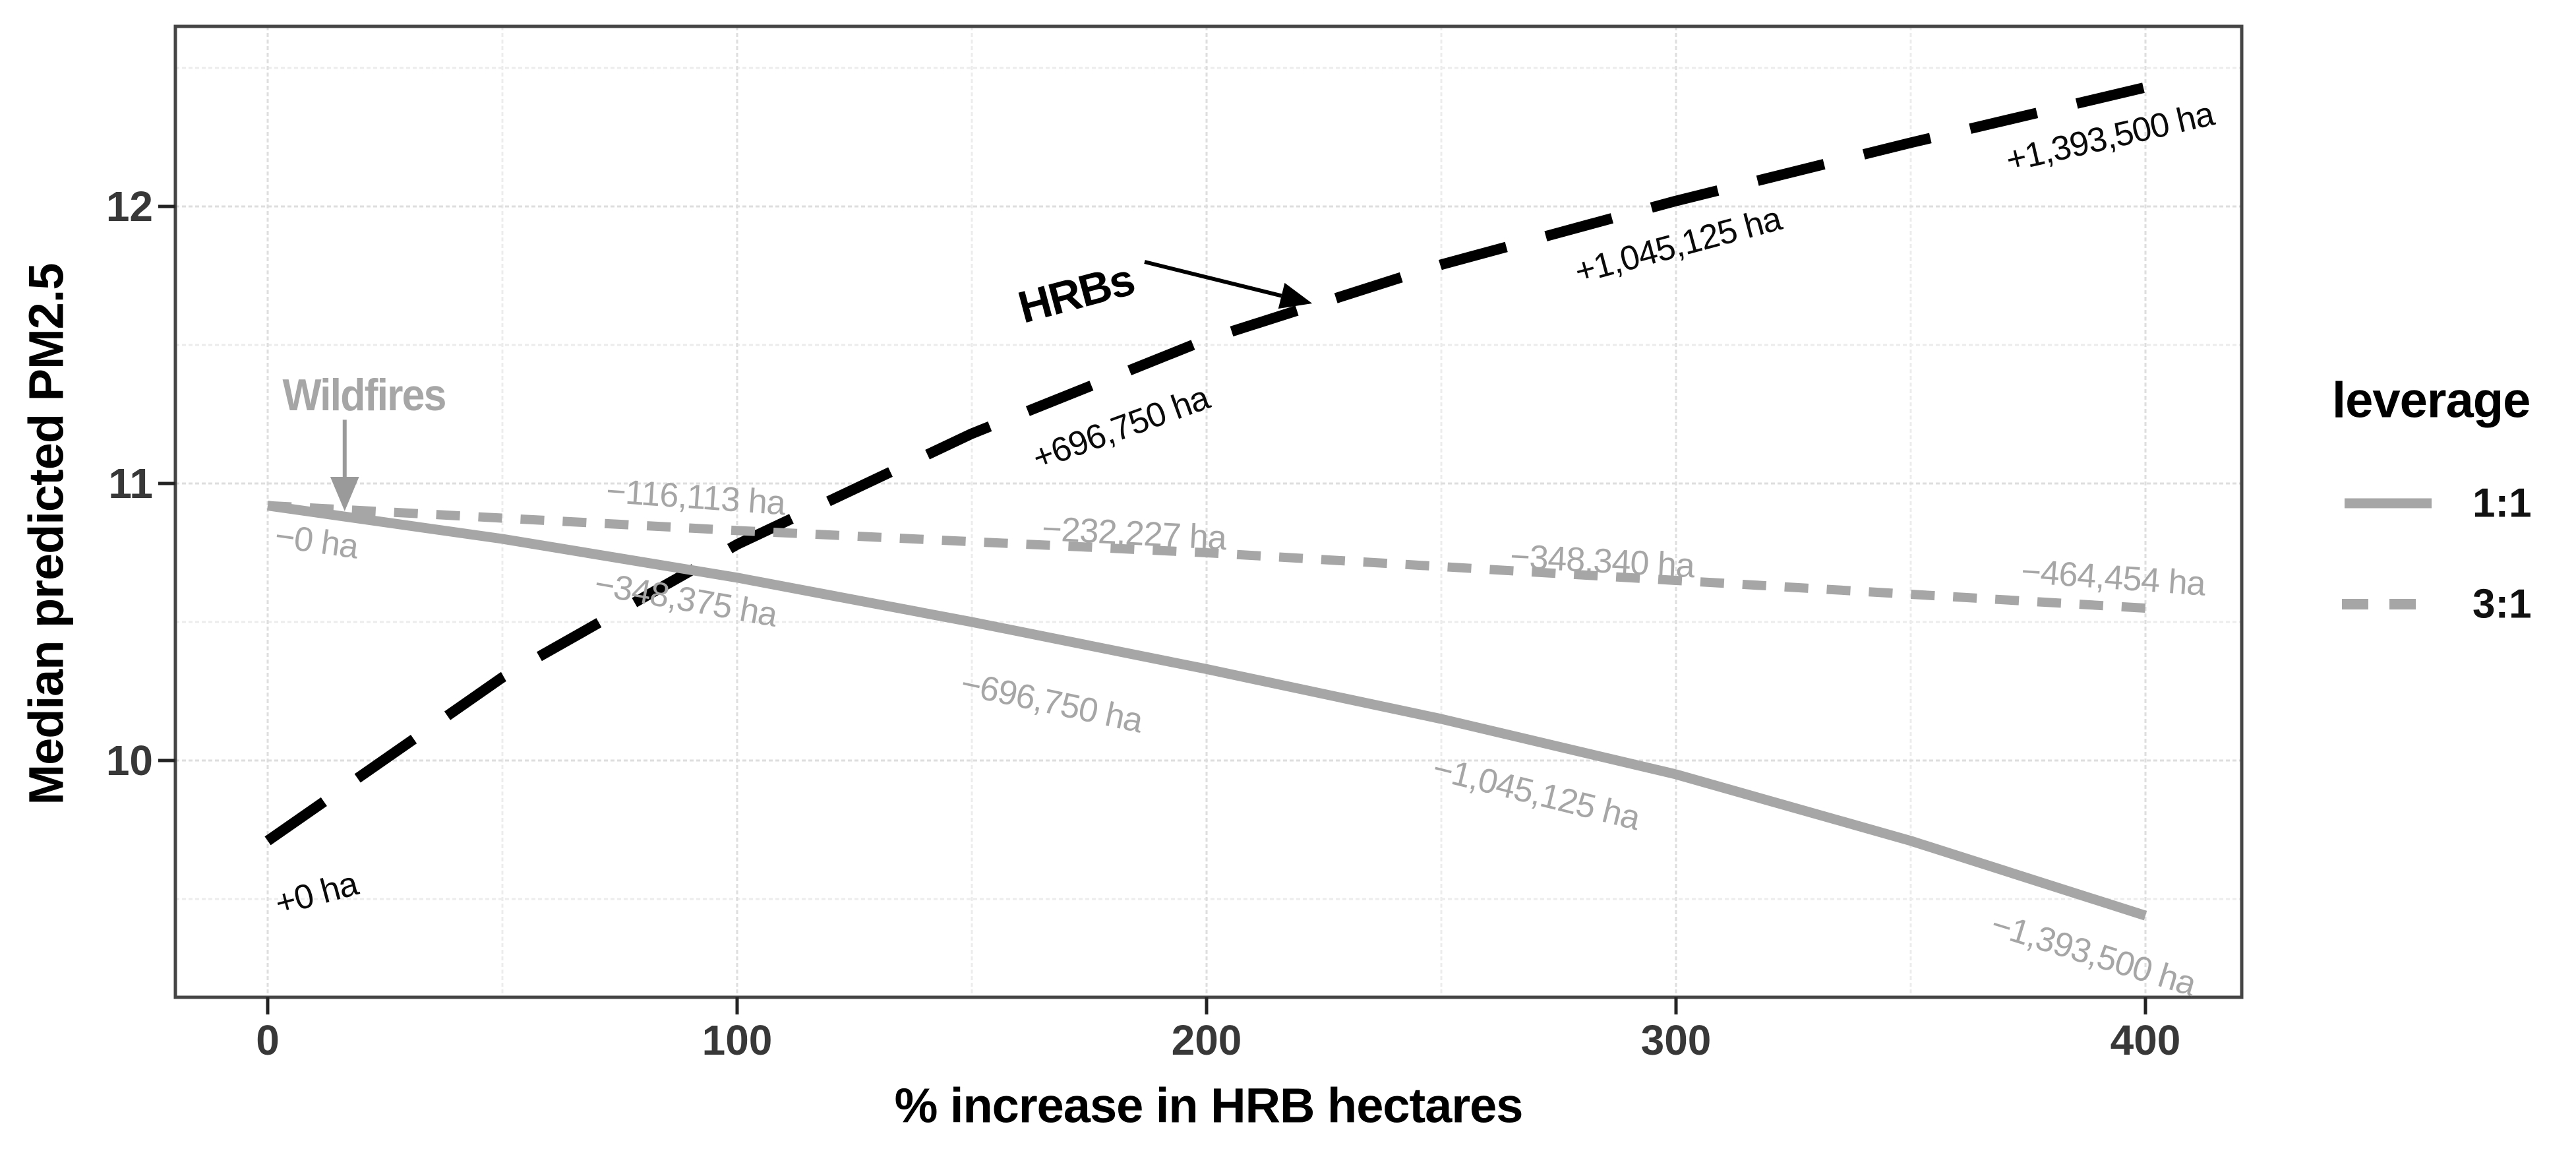 The width and height of the screenshot is (2576, 1149). I want to click on x-tick-label: 200, so click(1206, 1040).